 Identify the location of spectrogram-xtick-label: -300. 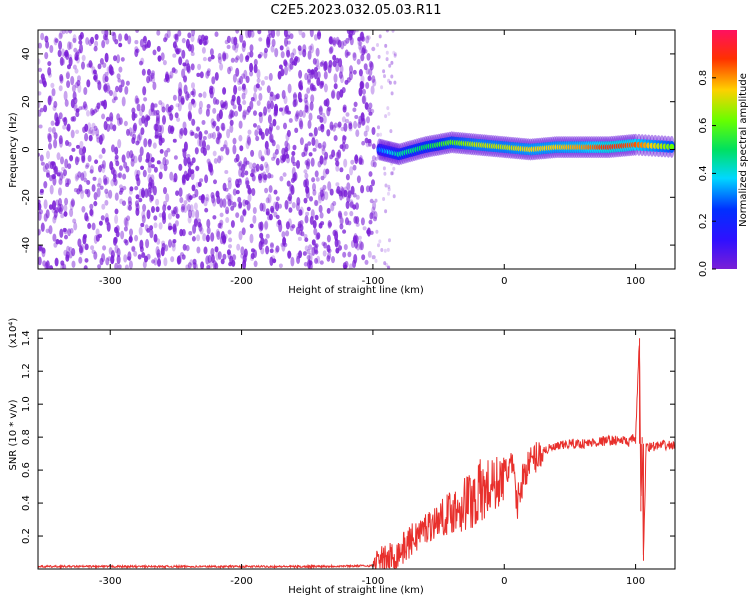
(110, 281).